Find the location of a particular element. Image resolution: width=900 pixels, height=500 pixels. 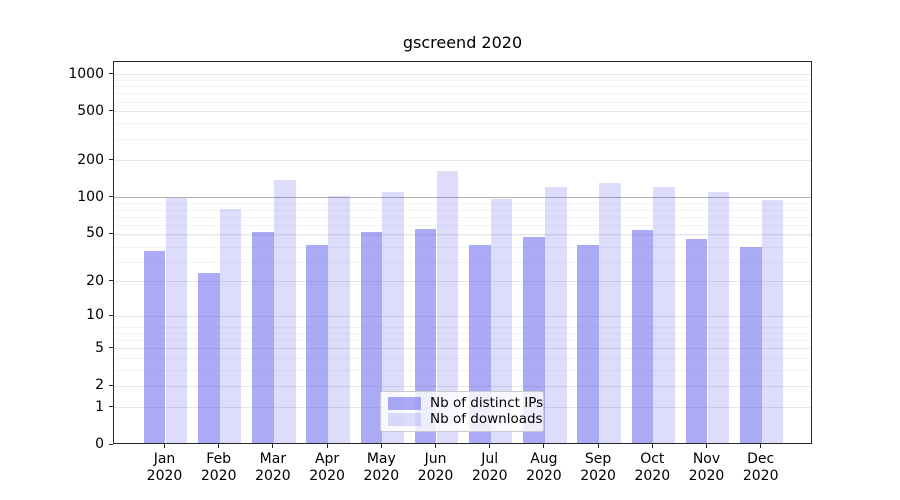

y-tick-label: 50 is located at coordinates (95, 233).